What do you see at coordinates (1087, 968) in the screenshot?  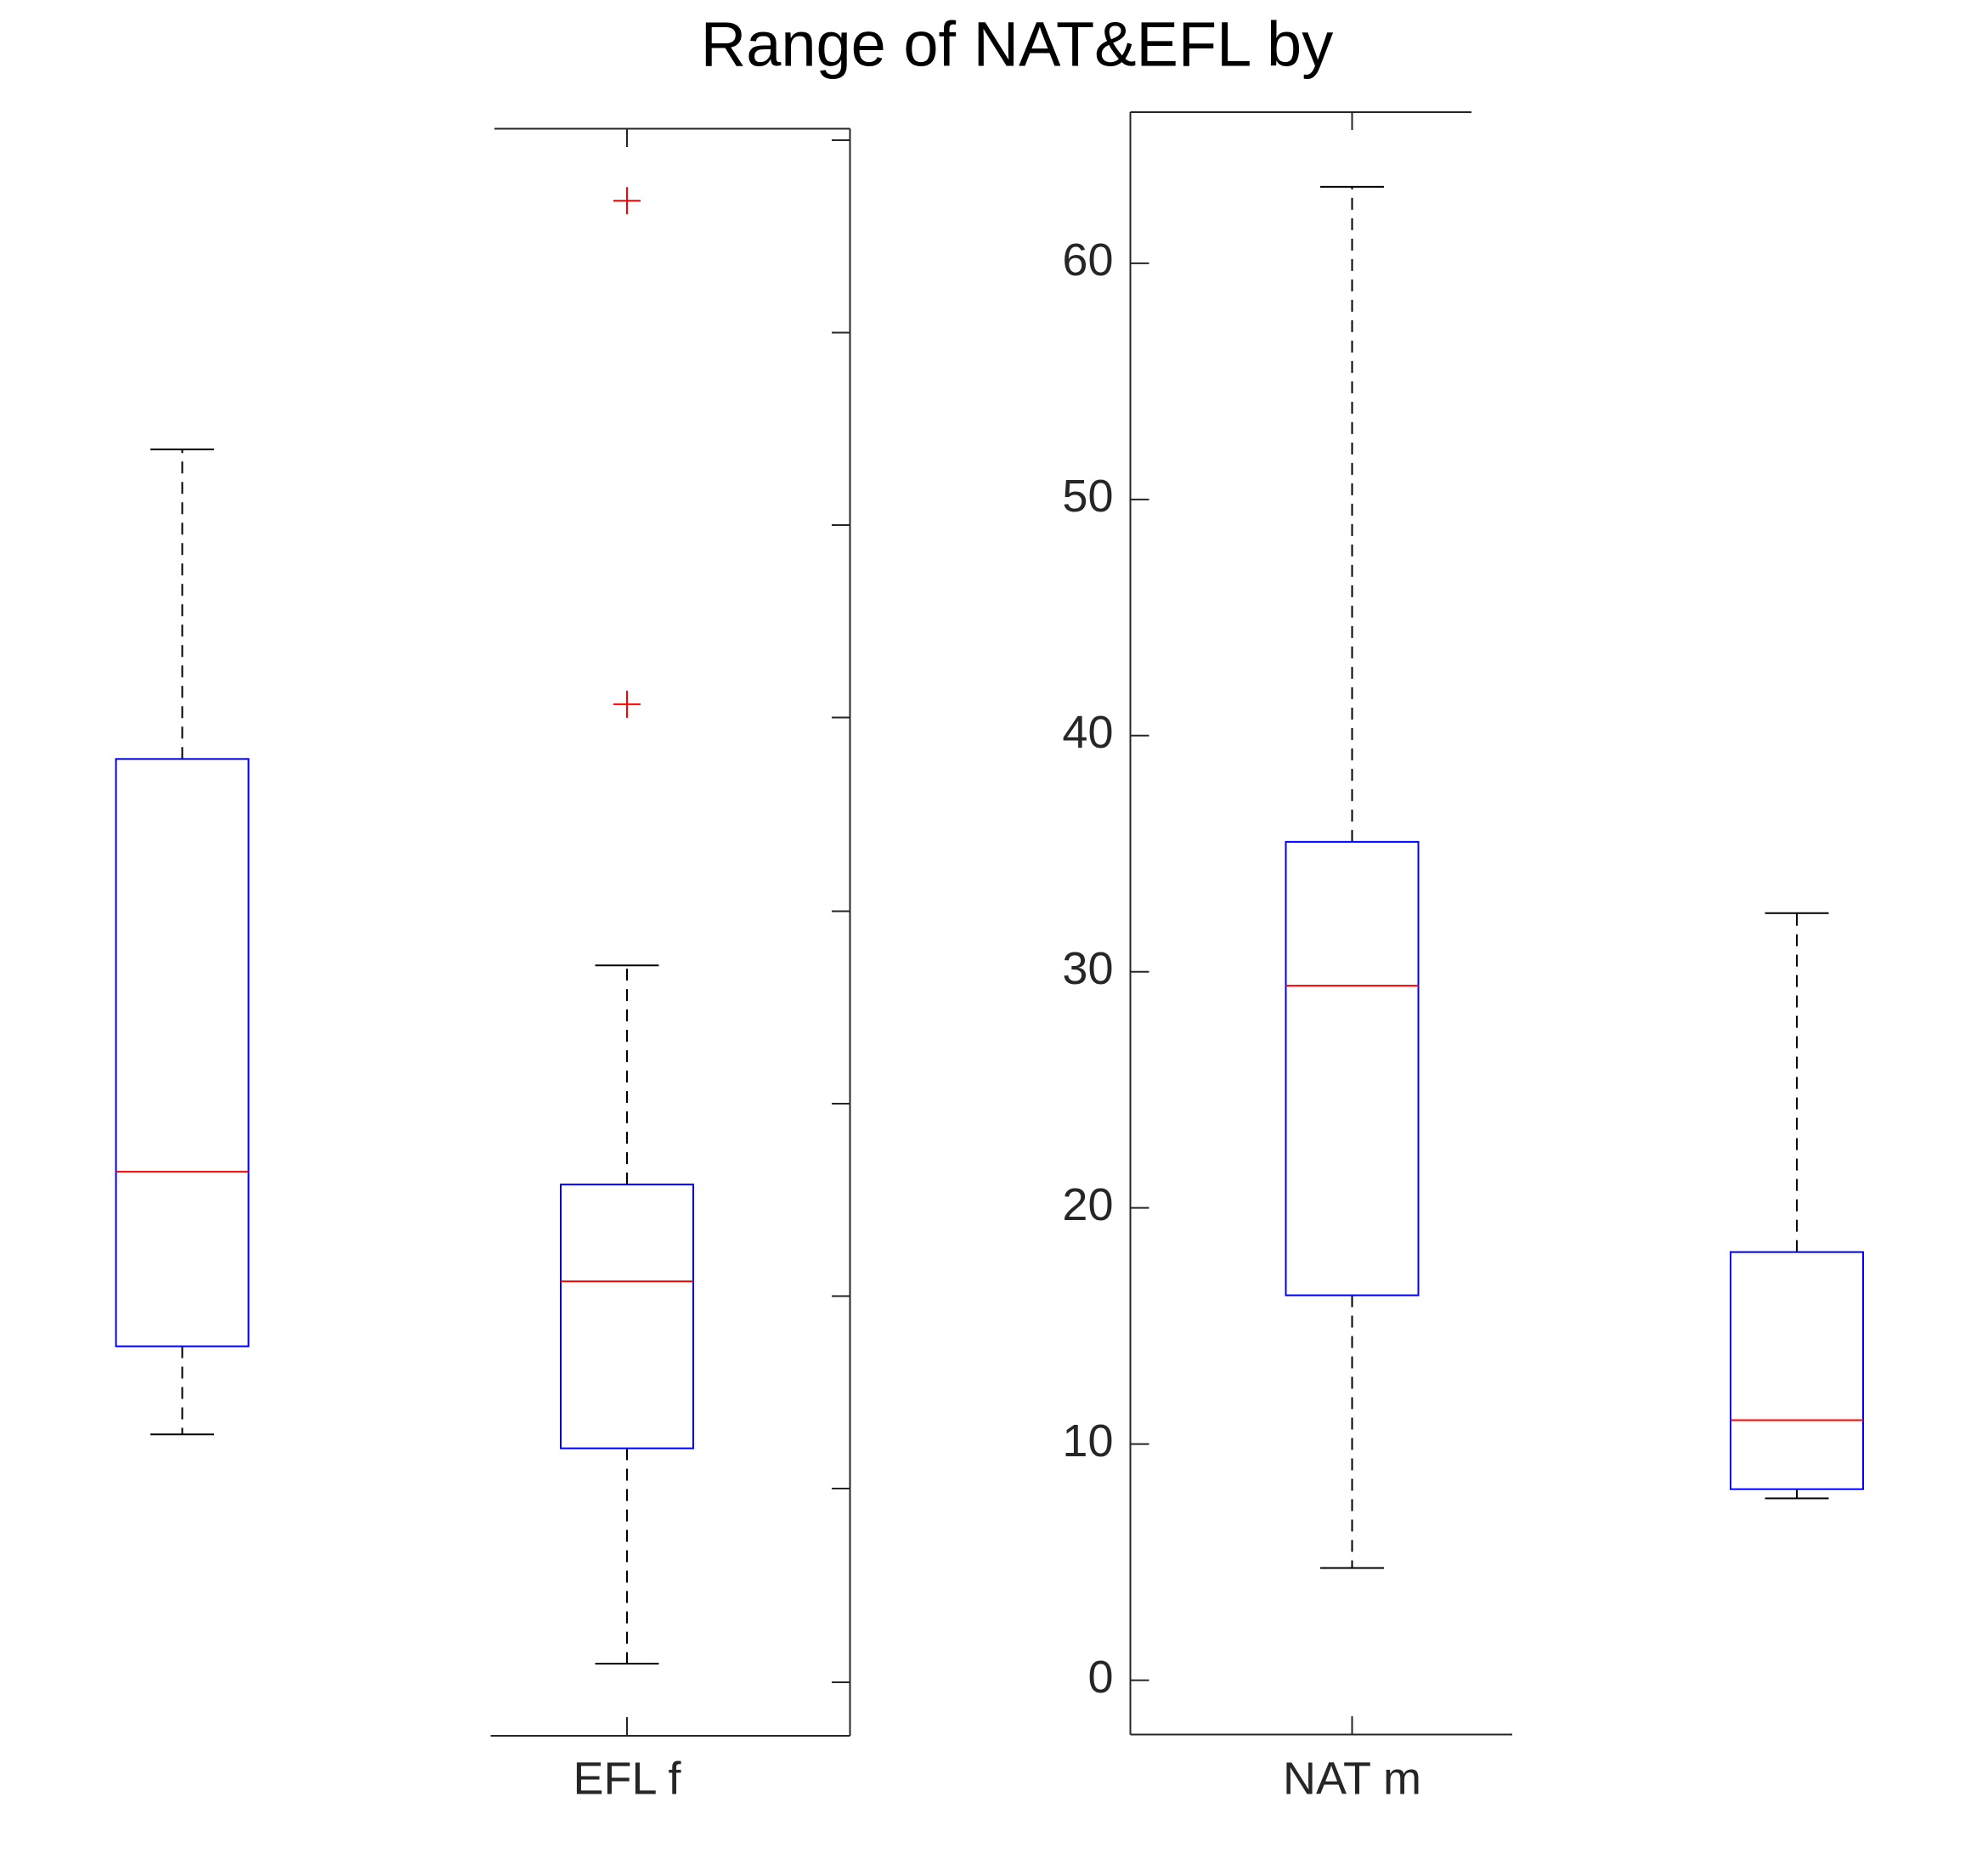 I see `y-tick-label: 30` at bounding box center [1087, 968].